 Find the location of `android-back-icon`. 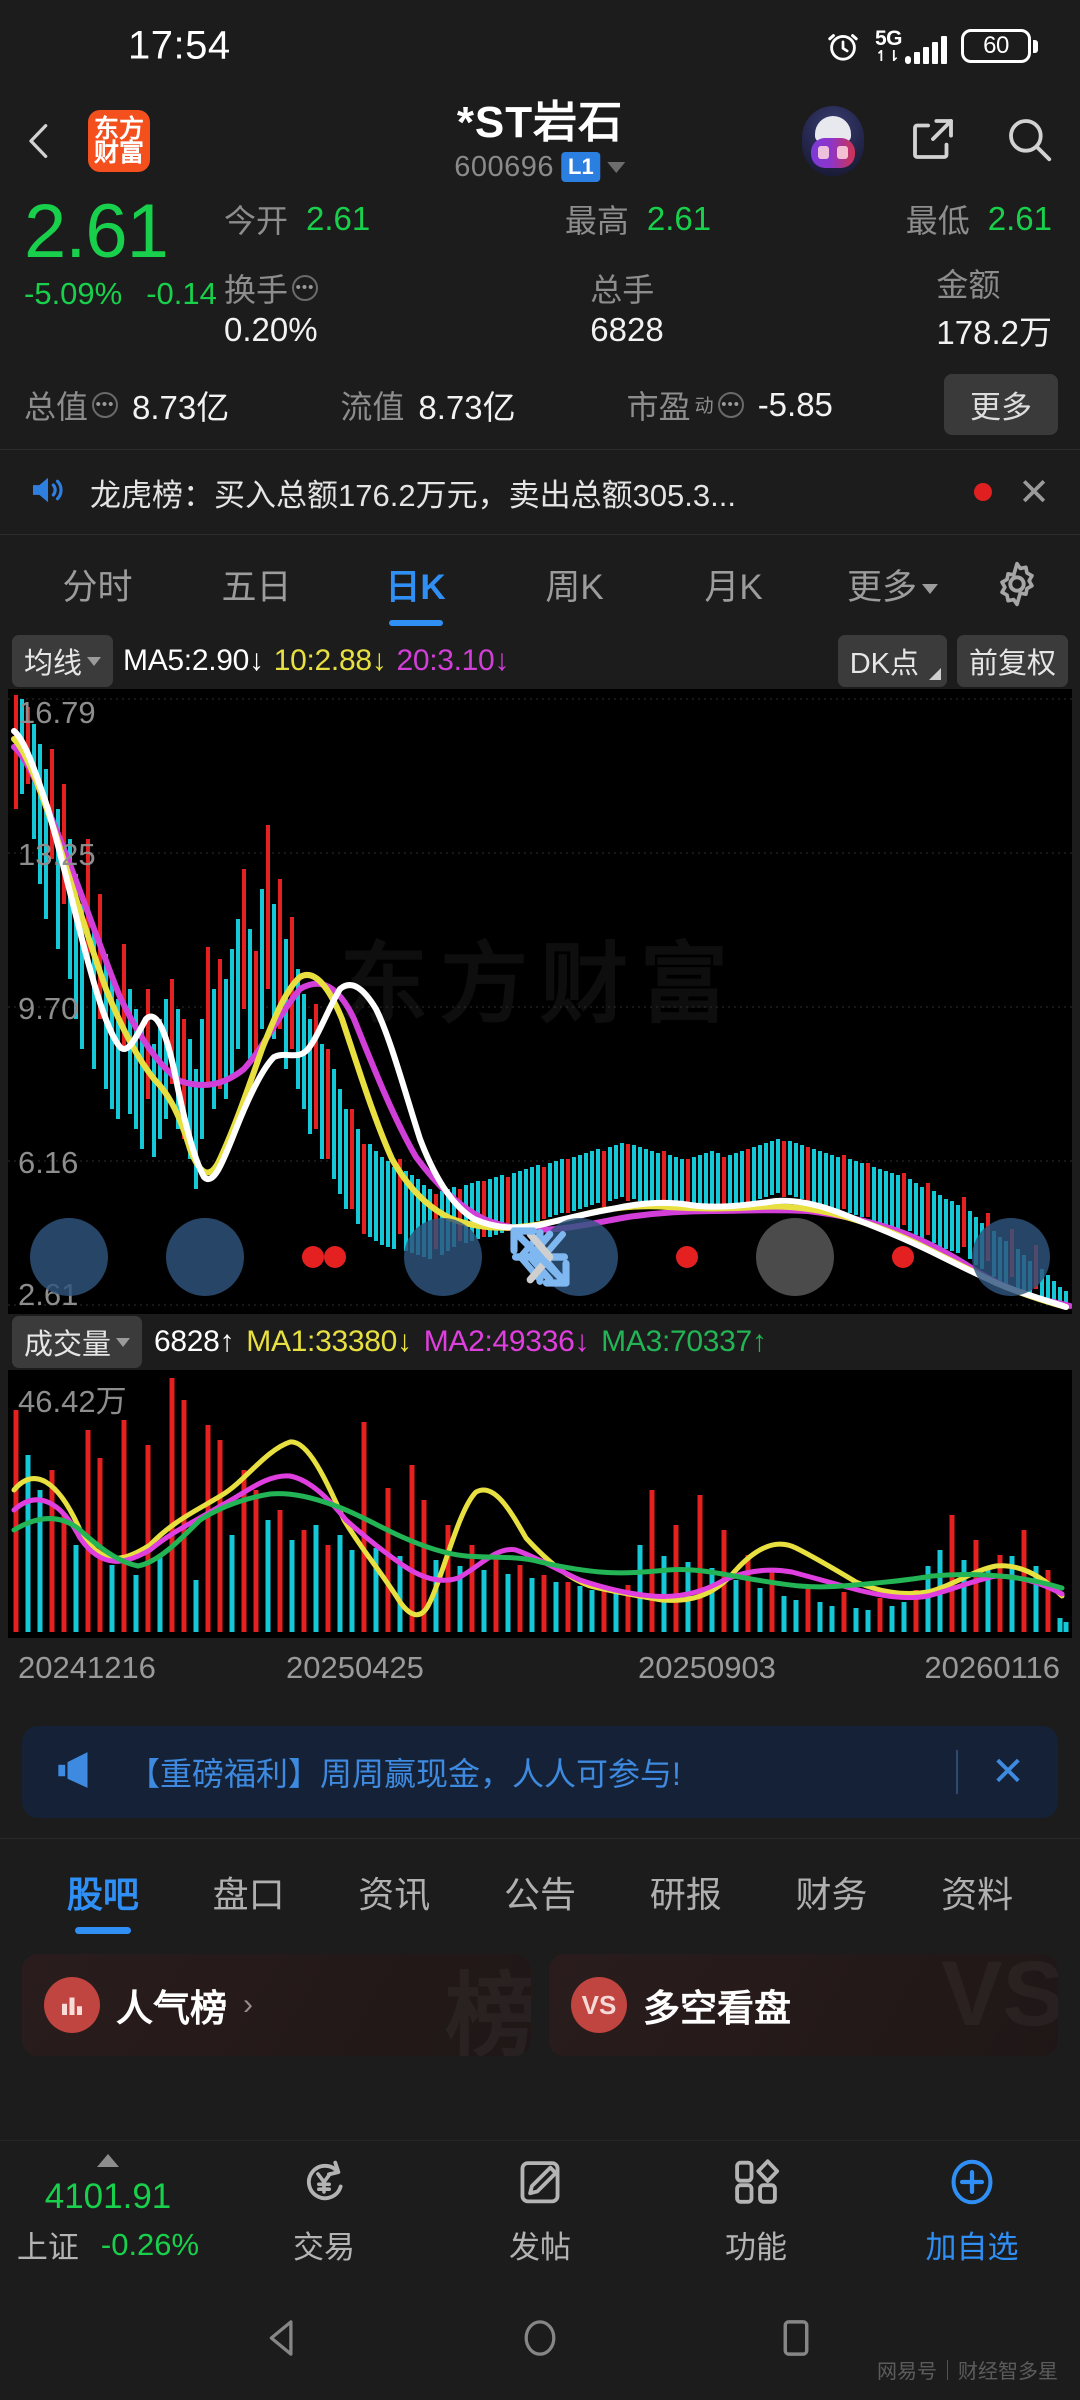

android-back-icon is located at coordinates (284, 2340).